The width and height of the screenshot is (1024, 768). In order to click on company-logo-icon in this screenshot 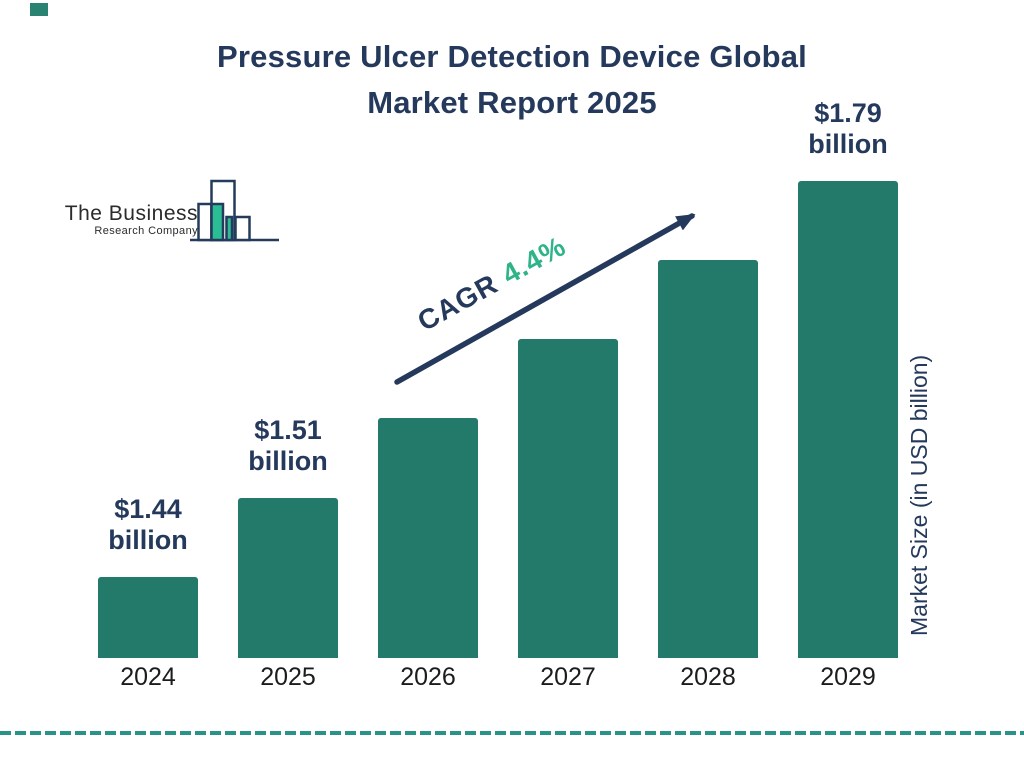, I will do `click(234, 210)`.